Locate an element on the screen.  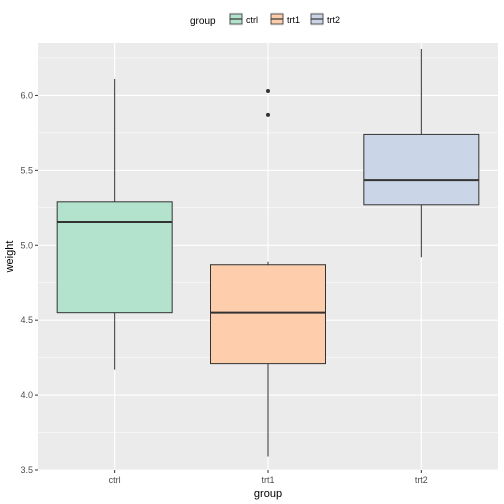
legend-label: trt1 is located at coordinates (293, 20).